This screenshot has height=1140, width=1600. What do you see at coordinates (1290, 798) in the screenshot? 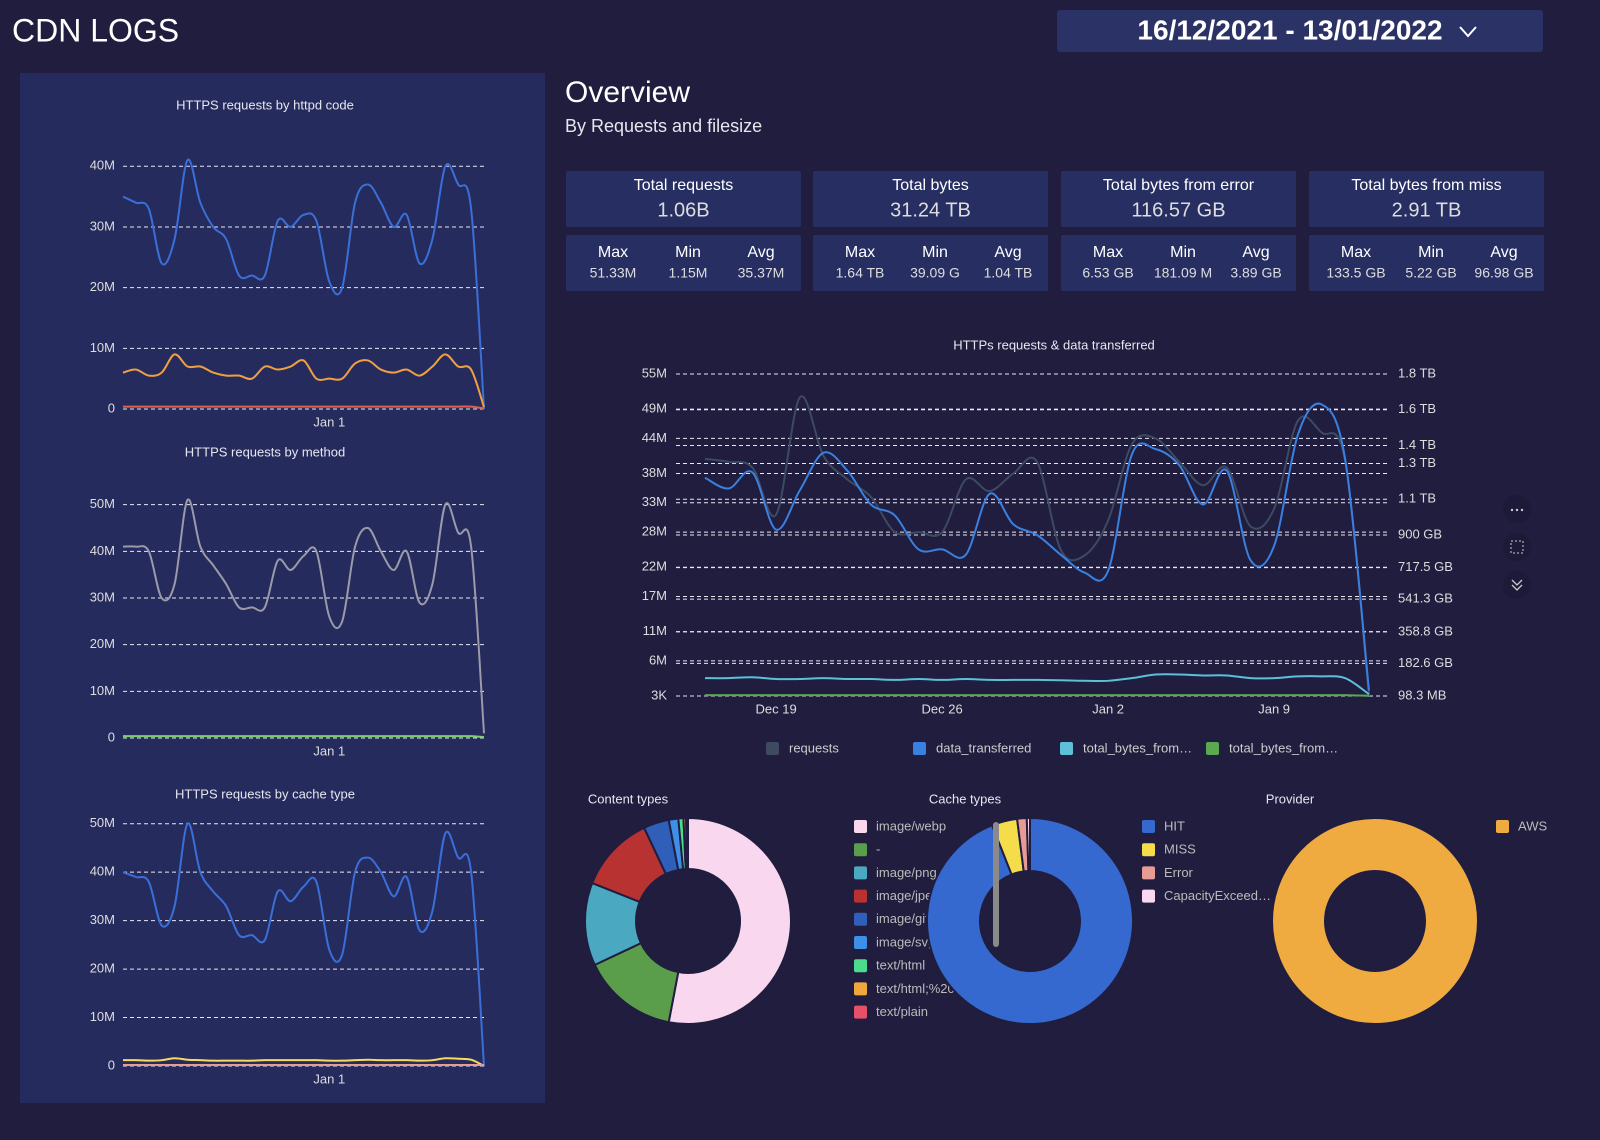
I see `chart-title: Provider` at bounding box center [1290, 798].